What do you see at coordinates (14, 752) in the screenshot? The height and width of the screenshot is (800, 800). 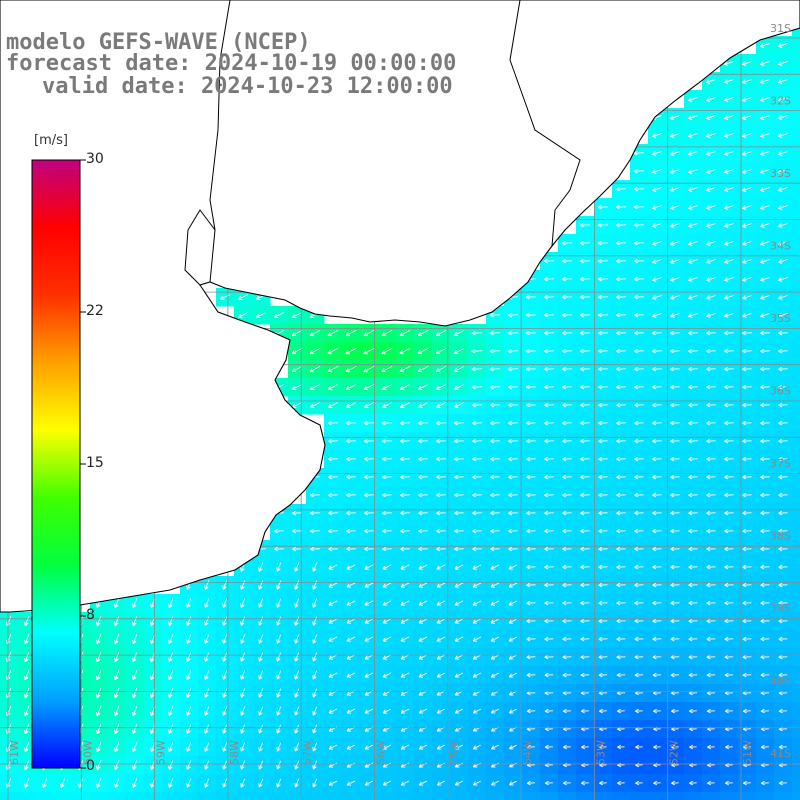 I see `longitude-label: 61W` at bounding box center [14, 752].